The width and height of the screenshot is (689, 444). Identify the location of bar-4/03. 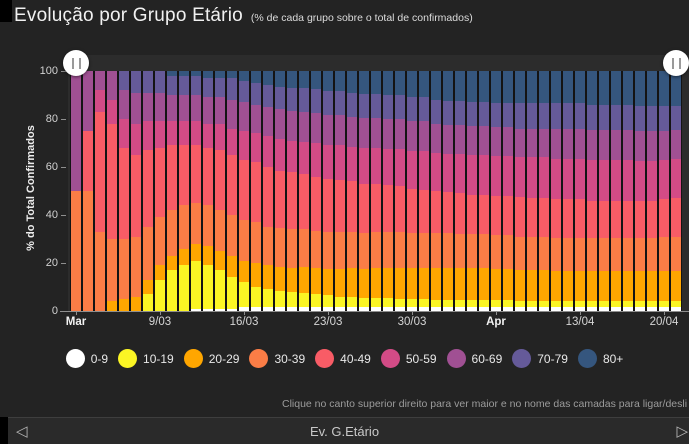
(100, 191).